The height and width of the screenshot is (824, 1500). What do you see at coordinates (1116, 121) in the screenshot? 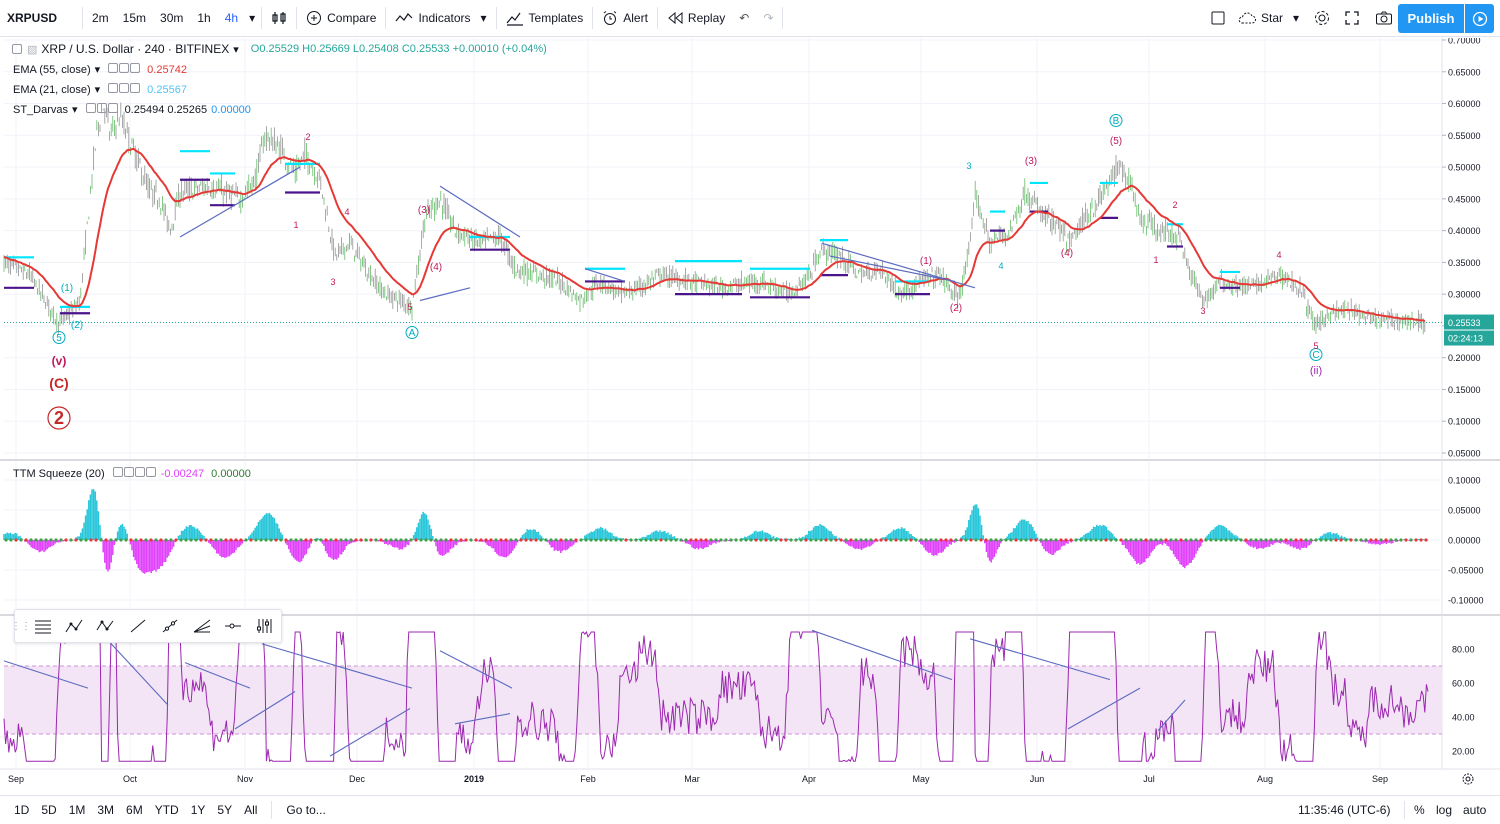
I see `wave-label: B` at bounding box center [1116, 121].